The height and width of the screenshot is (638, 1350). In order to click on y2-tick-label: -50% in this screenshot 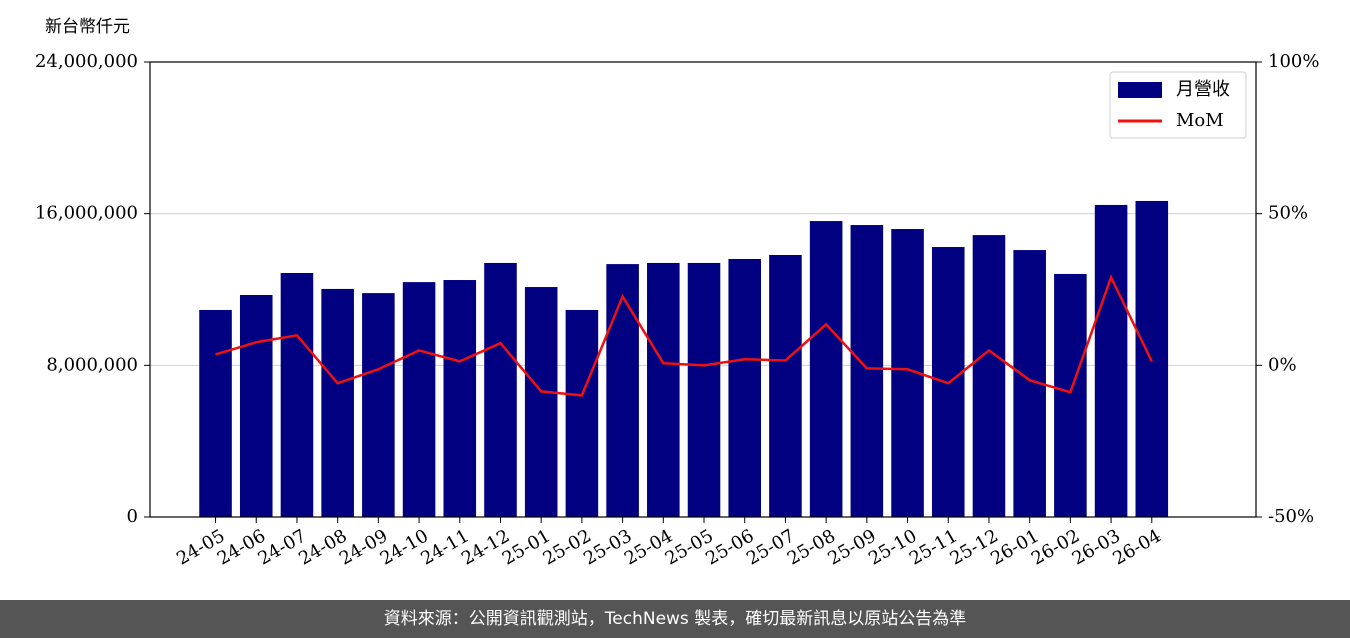, I will do `click(1291, 516)`.